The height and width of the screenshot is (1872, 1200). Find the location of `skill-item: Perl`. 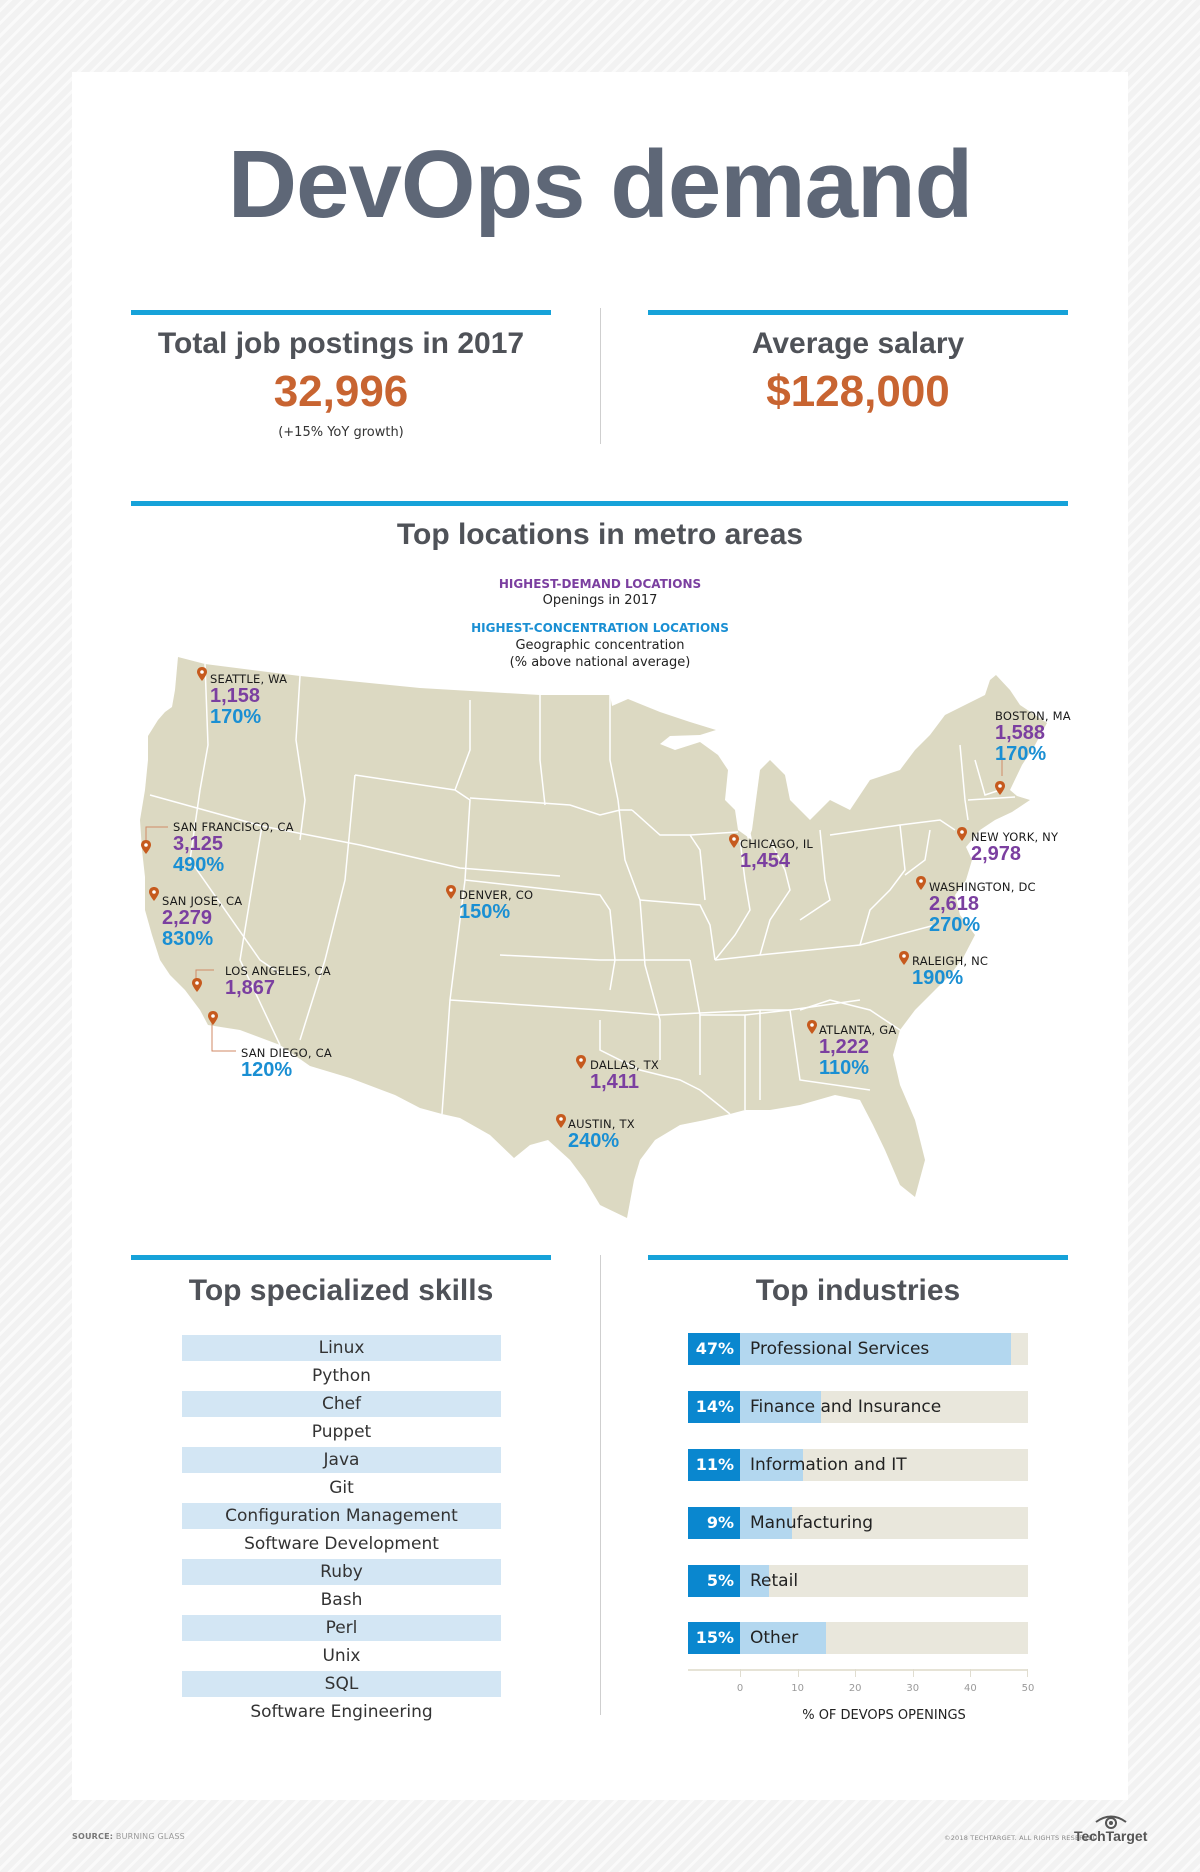

skill-item: Perl is located at coordinates (341, 1628).